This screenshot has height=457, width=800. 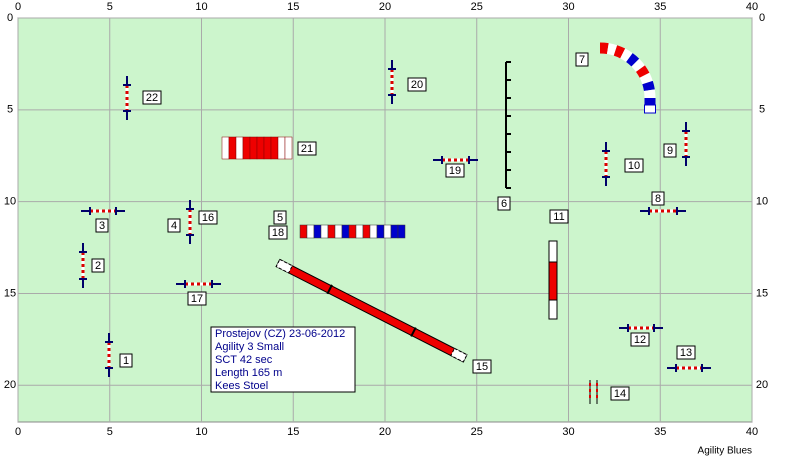 What do you see at coordinates (244, 360) in the screenshot?
I see `info-line: SCT 42 sec` at bounding box center [244, 360].